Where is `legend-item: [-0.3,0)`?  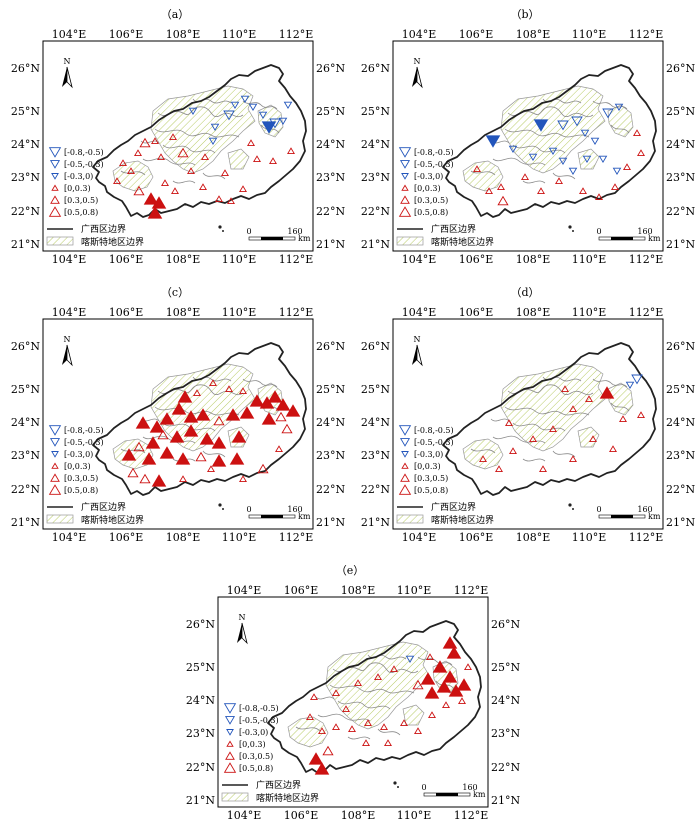 legend-item: [-0.3,0) is located at coordinates (72, 176).